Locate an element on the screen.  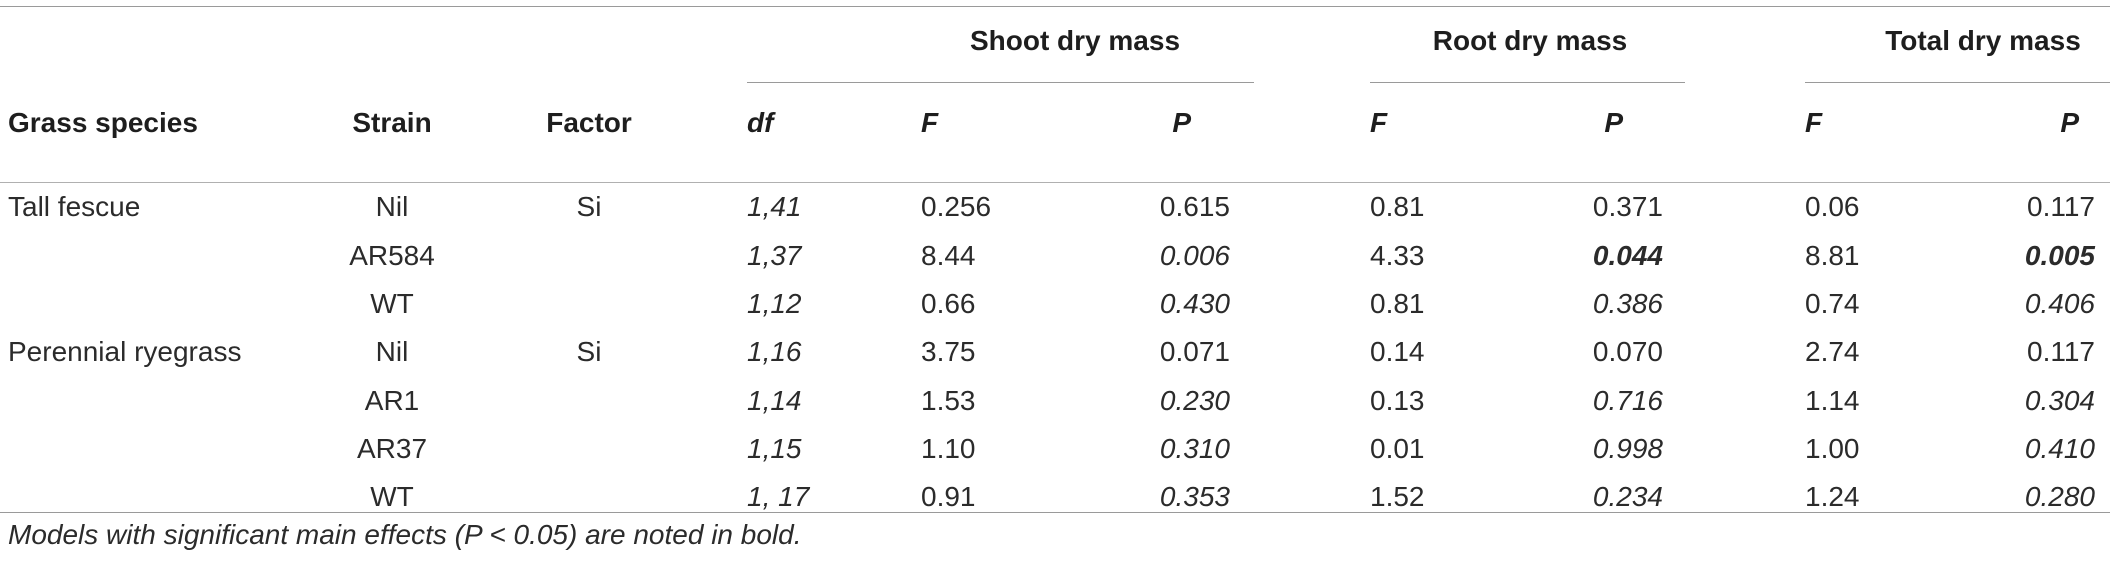
group-underline-shoot is located at coordinates (1000, 82).